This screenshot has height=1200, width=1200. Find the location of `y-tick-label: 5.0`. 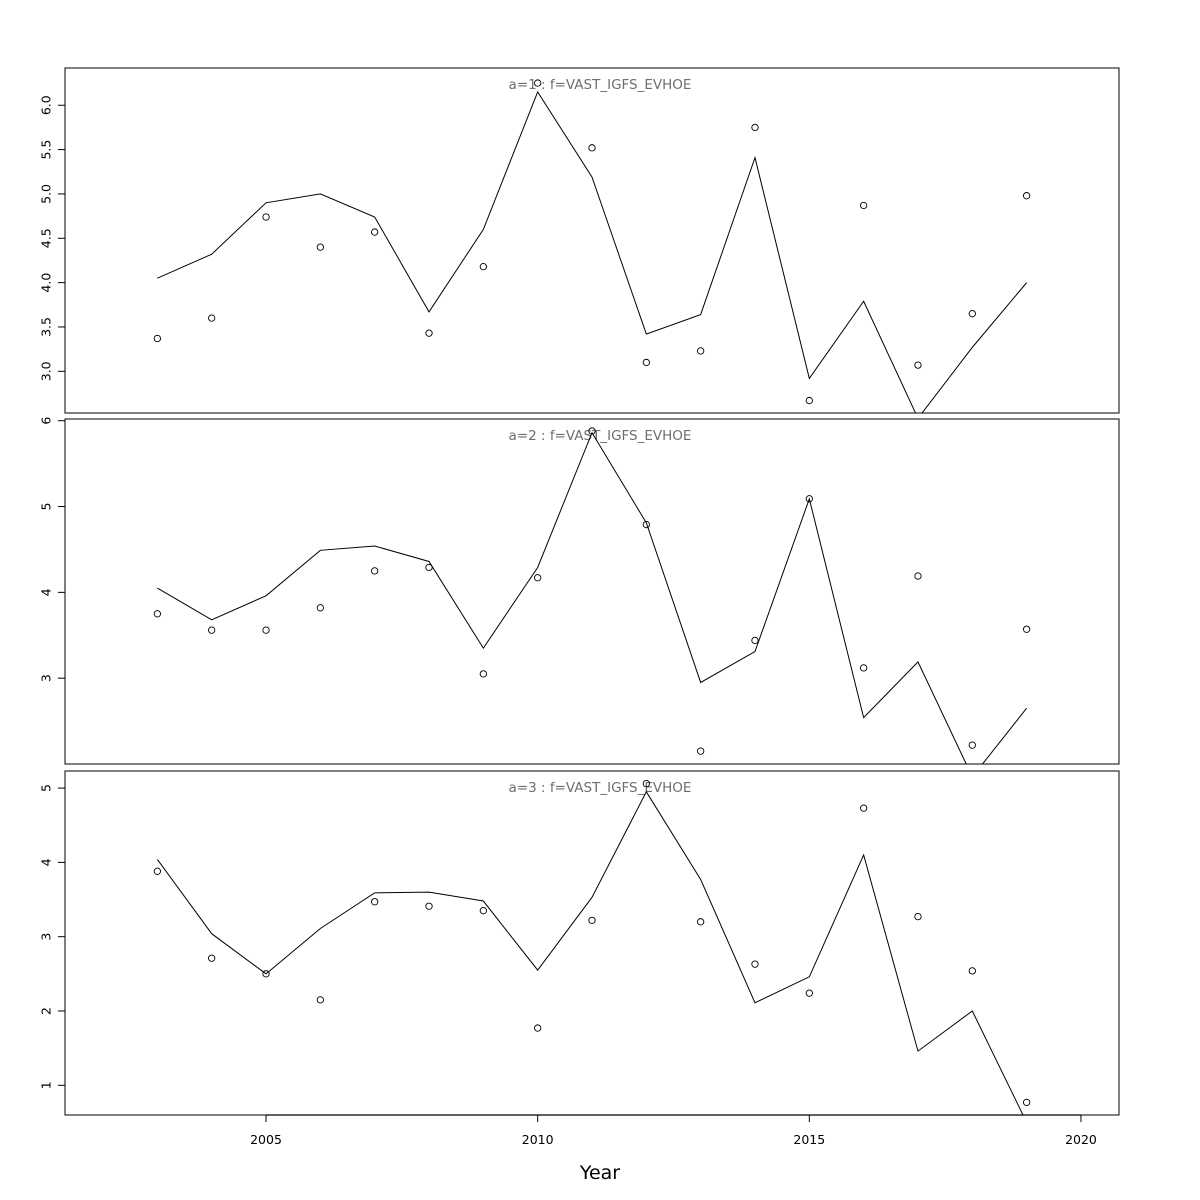

y-tick-label: 5.0 is located at coordinates (45, 194).